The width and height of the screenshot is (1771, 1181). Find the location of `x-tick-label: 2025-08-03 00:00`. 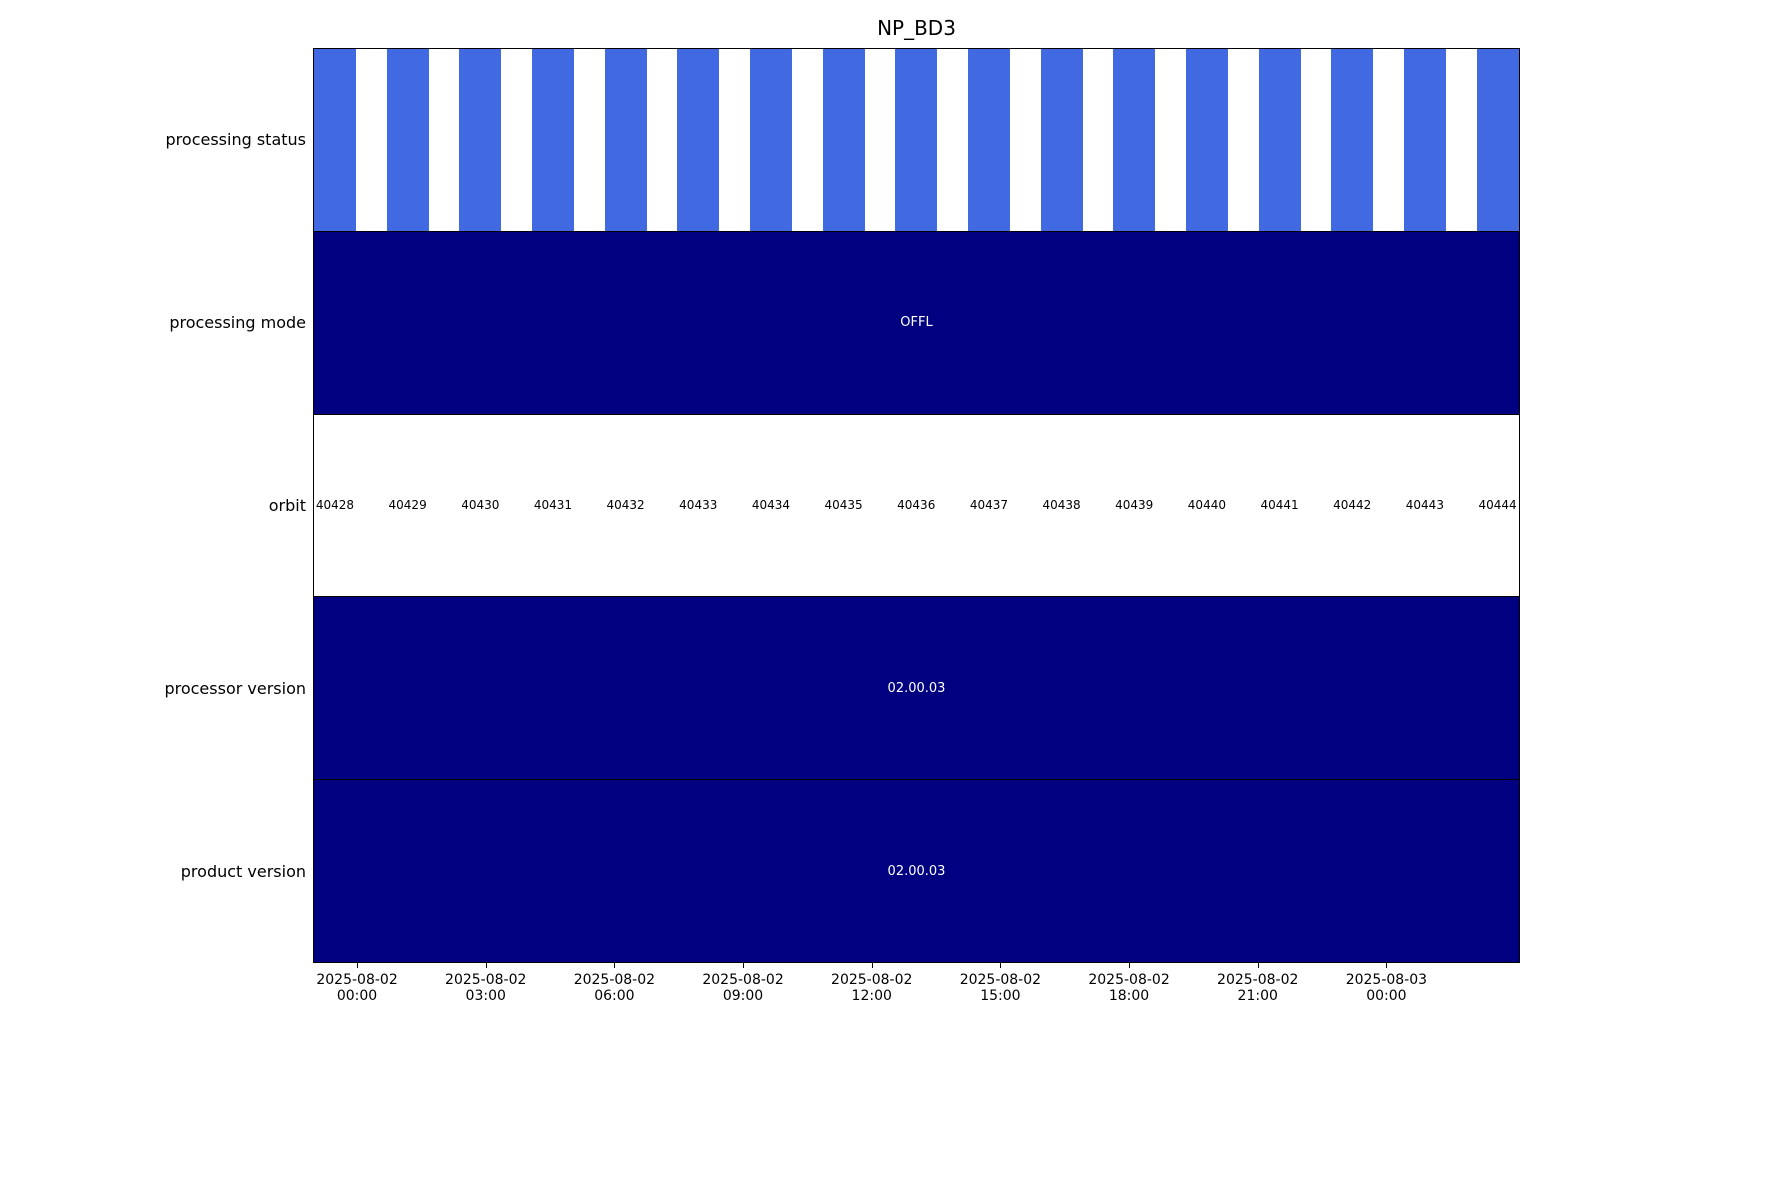

x-tick-label: 2025-08-03 00:00 is located at coordinates (1386, 988).